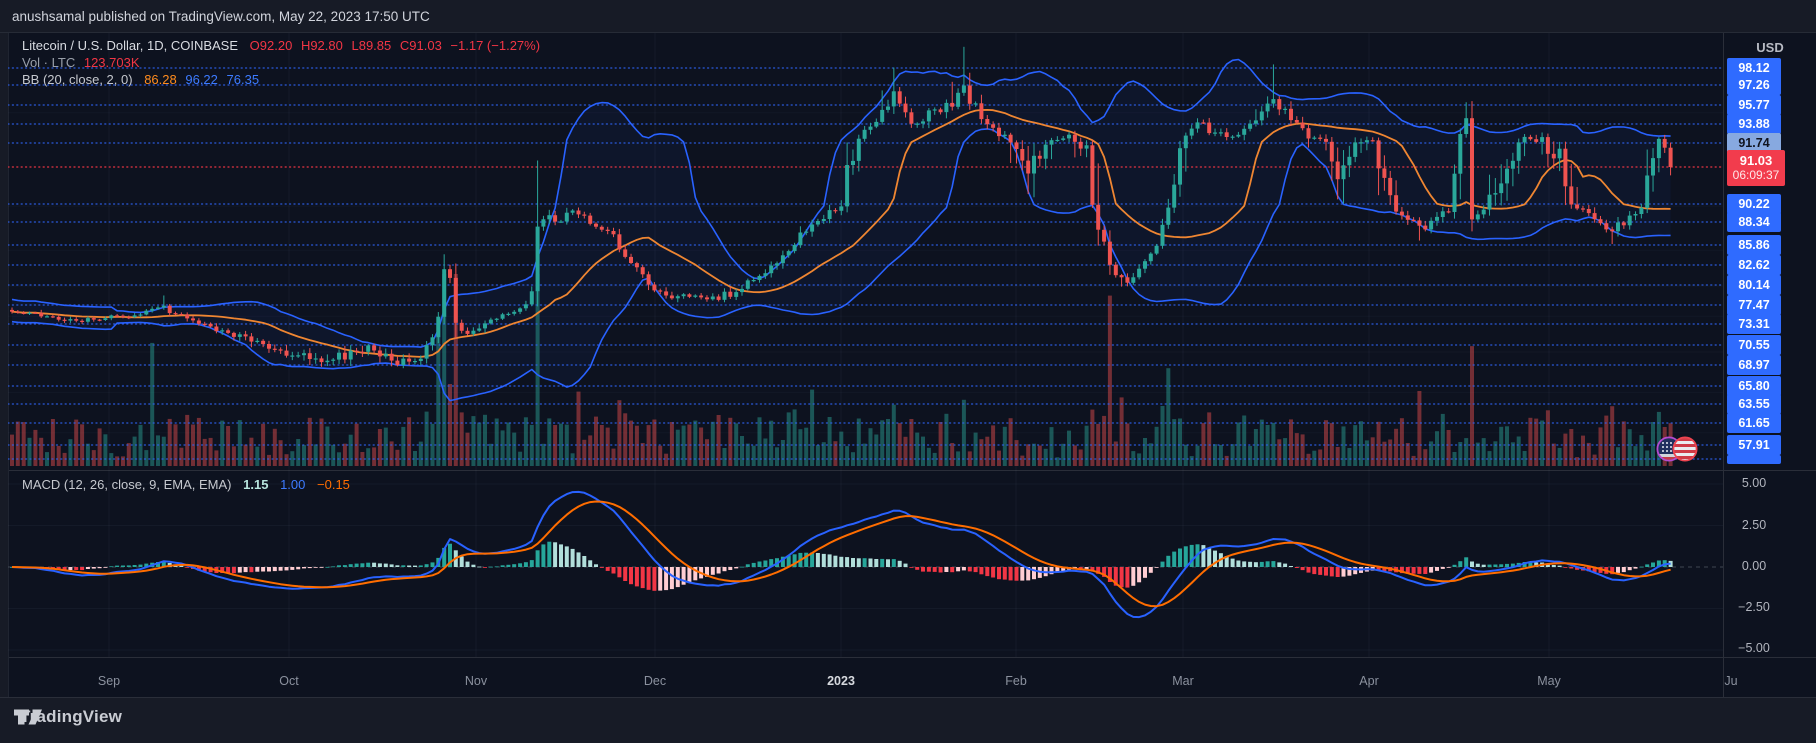  I want to click on price-level-label: 95.77, so click(1754, 105).